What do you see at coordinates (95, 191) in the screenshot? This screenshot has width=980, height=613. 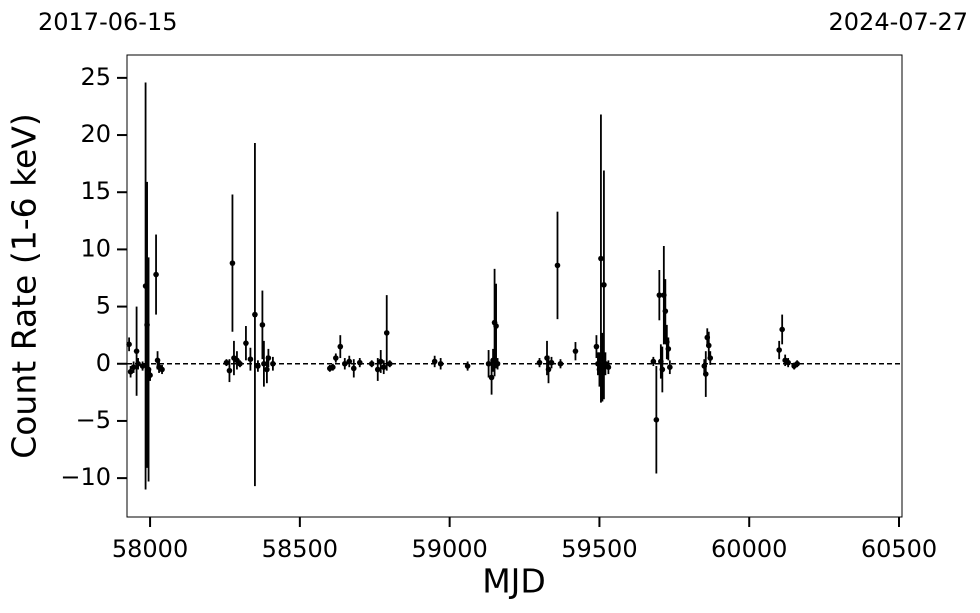 I see `y-tick-label: 15` at bounding box center [95, 191].